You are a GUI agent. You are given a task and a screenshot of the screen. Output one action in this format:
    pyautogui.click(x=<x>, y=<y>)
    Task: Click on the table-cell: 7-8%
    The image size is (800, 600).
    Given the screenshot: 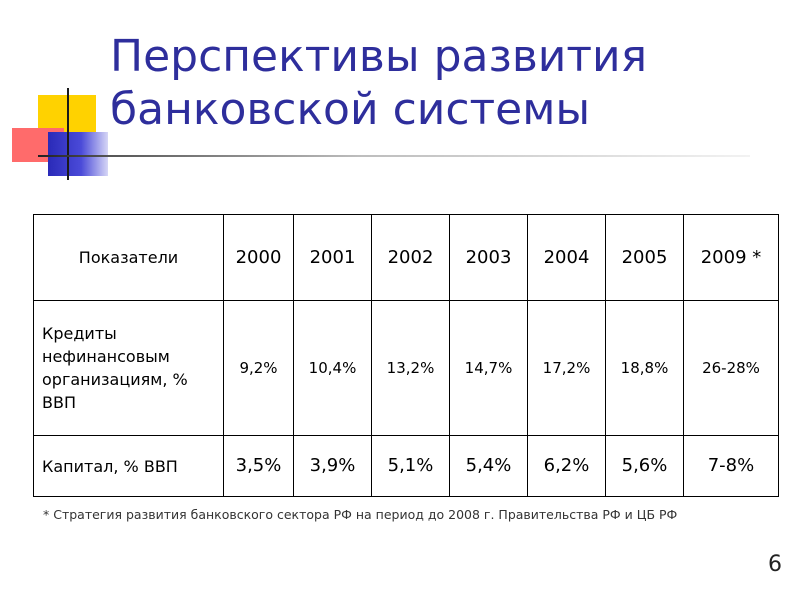 What is the action you would take?
    pyautogui.click(x=731, y=466)
    